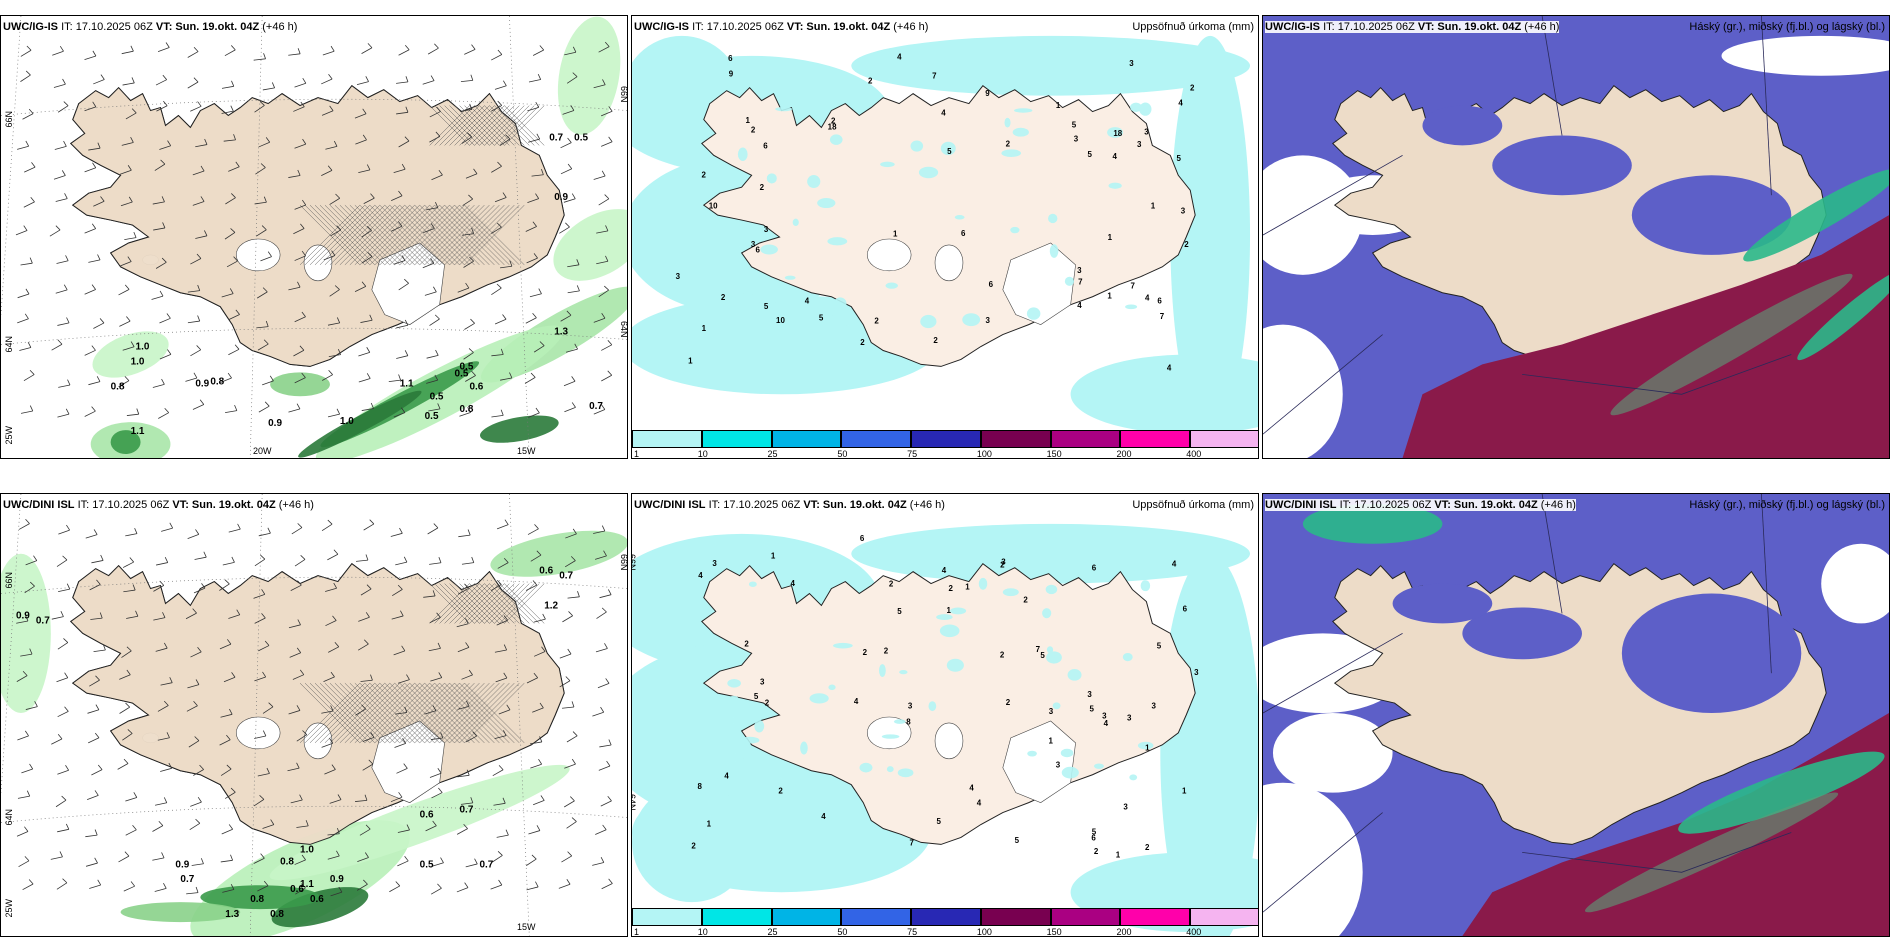  What do you see at coordinates (1124, 454) in the screenshot?
I see `colorbar-tick: 200` at bounding box center [1124, 454].